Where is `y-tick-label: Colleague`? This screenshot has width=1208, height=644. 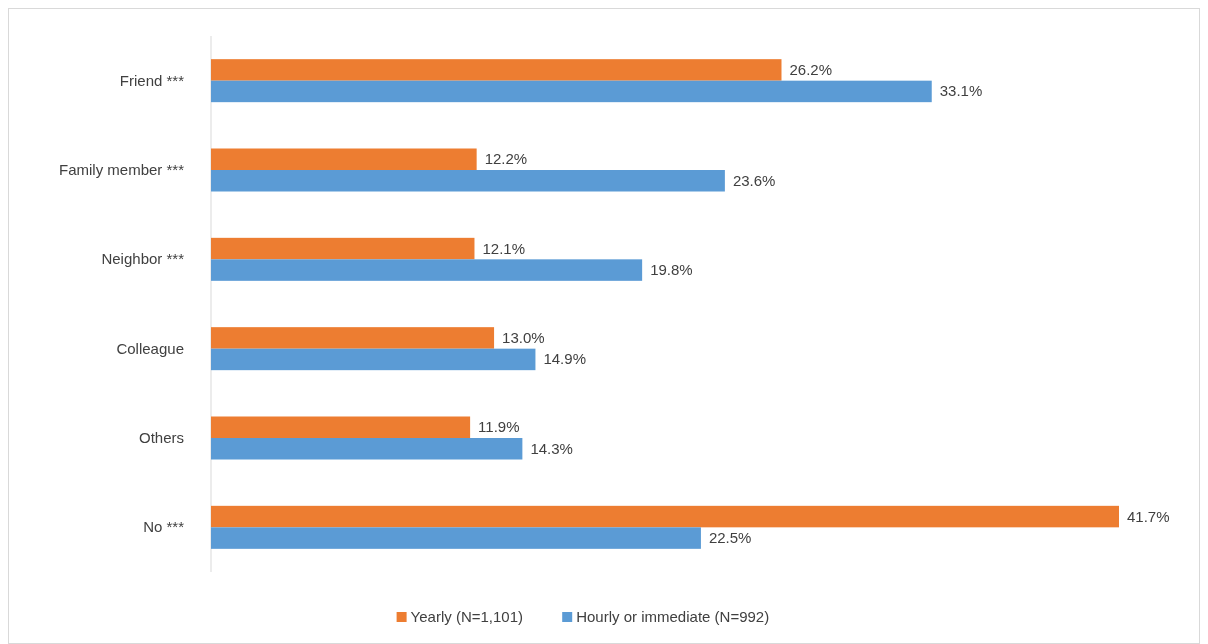 y-tick-label: Colleague is located at coordinates (150, 348).